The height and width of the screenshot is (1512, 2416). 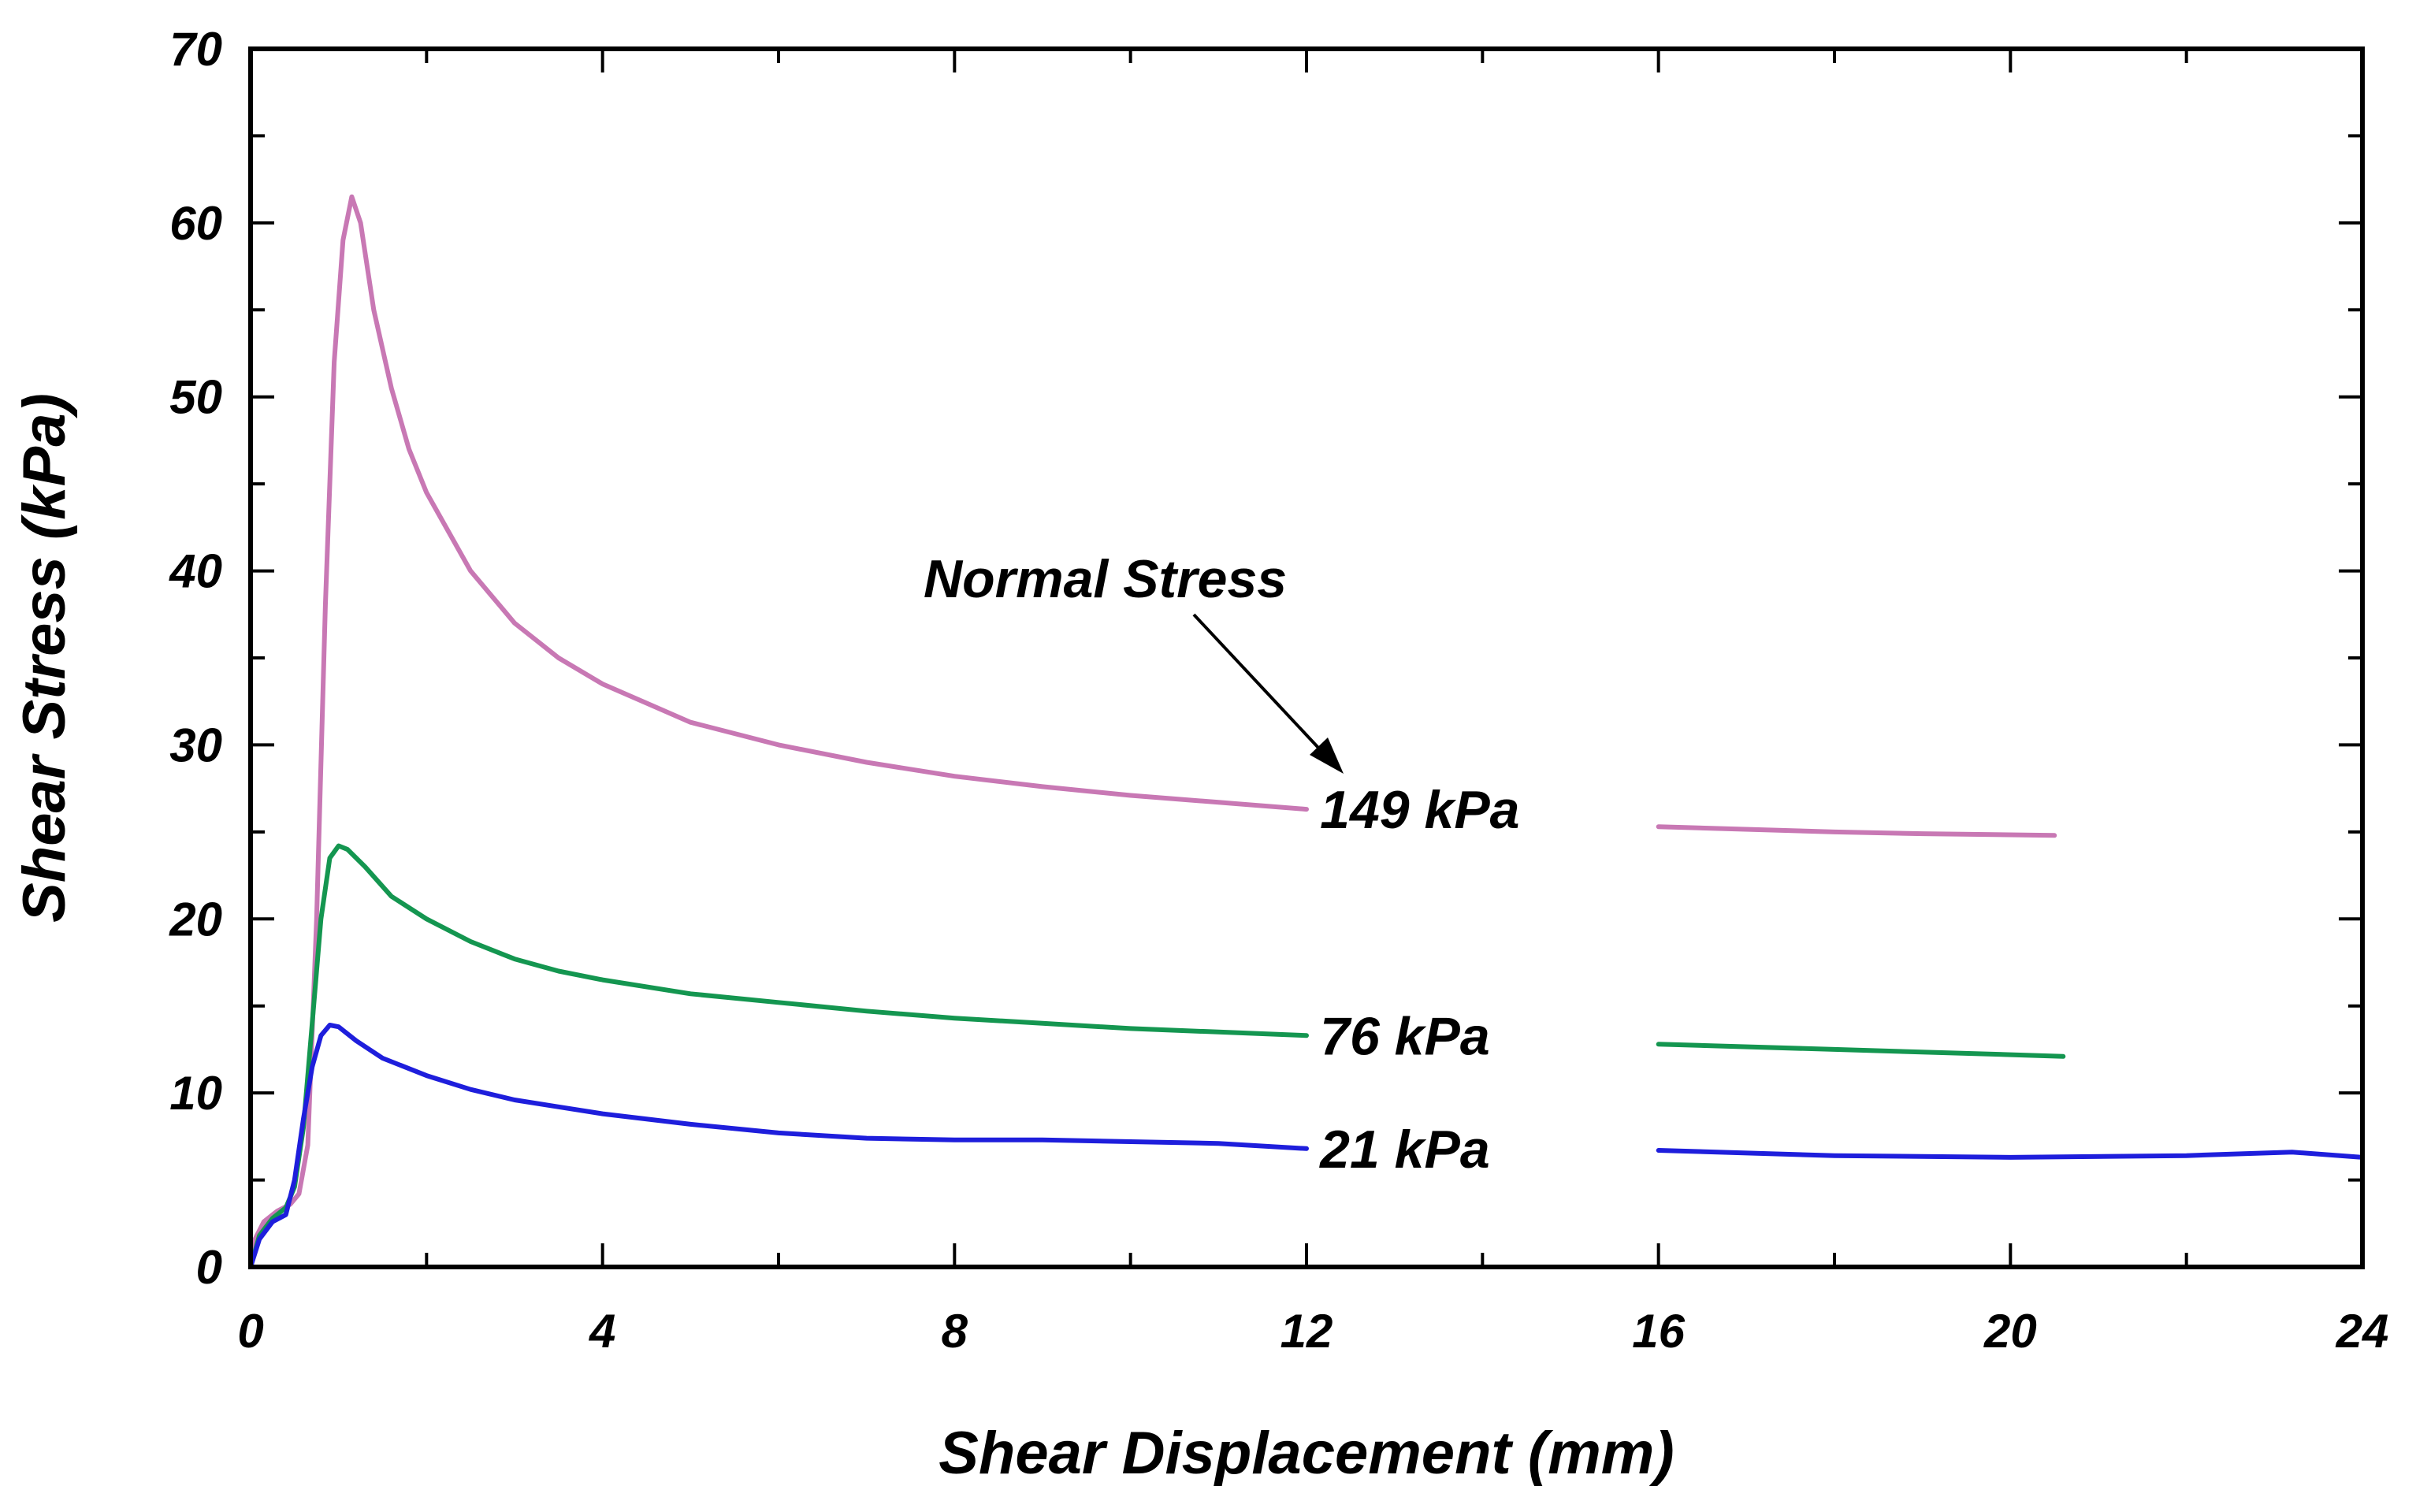 I want to click on x-tick-labels: 0 4 8 12 16 20 24, so click(x=1312, y=1331).